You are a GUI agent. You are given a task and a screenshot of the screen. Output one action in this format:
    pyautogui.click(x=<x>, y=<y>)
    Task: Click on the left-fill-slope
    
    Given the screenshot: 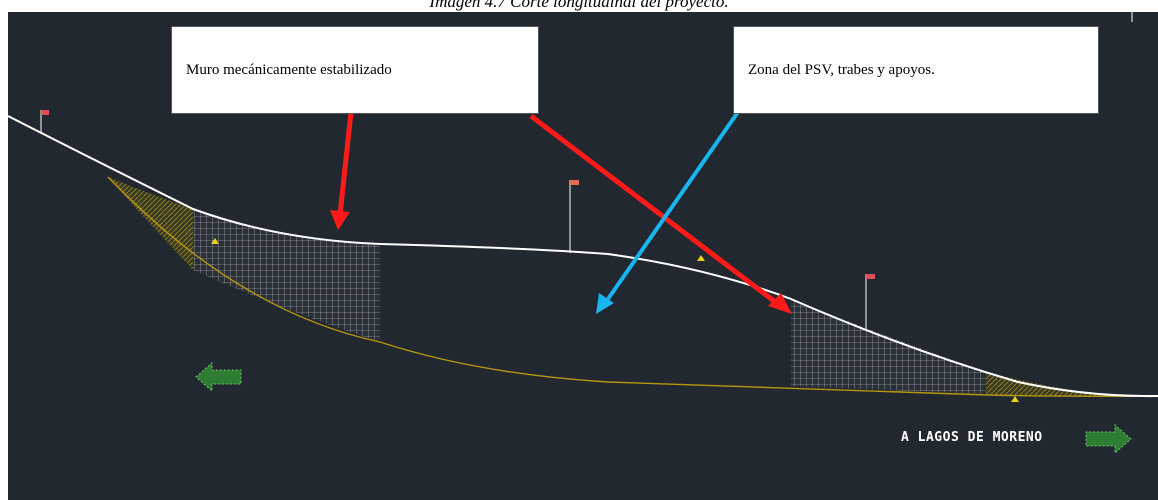 What is the action you would take?
    pyautogui.click(x=150, y=223)
    